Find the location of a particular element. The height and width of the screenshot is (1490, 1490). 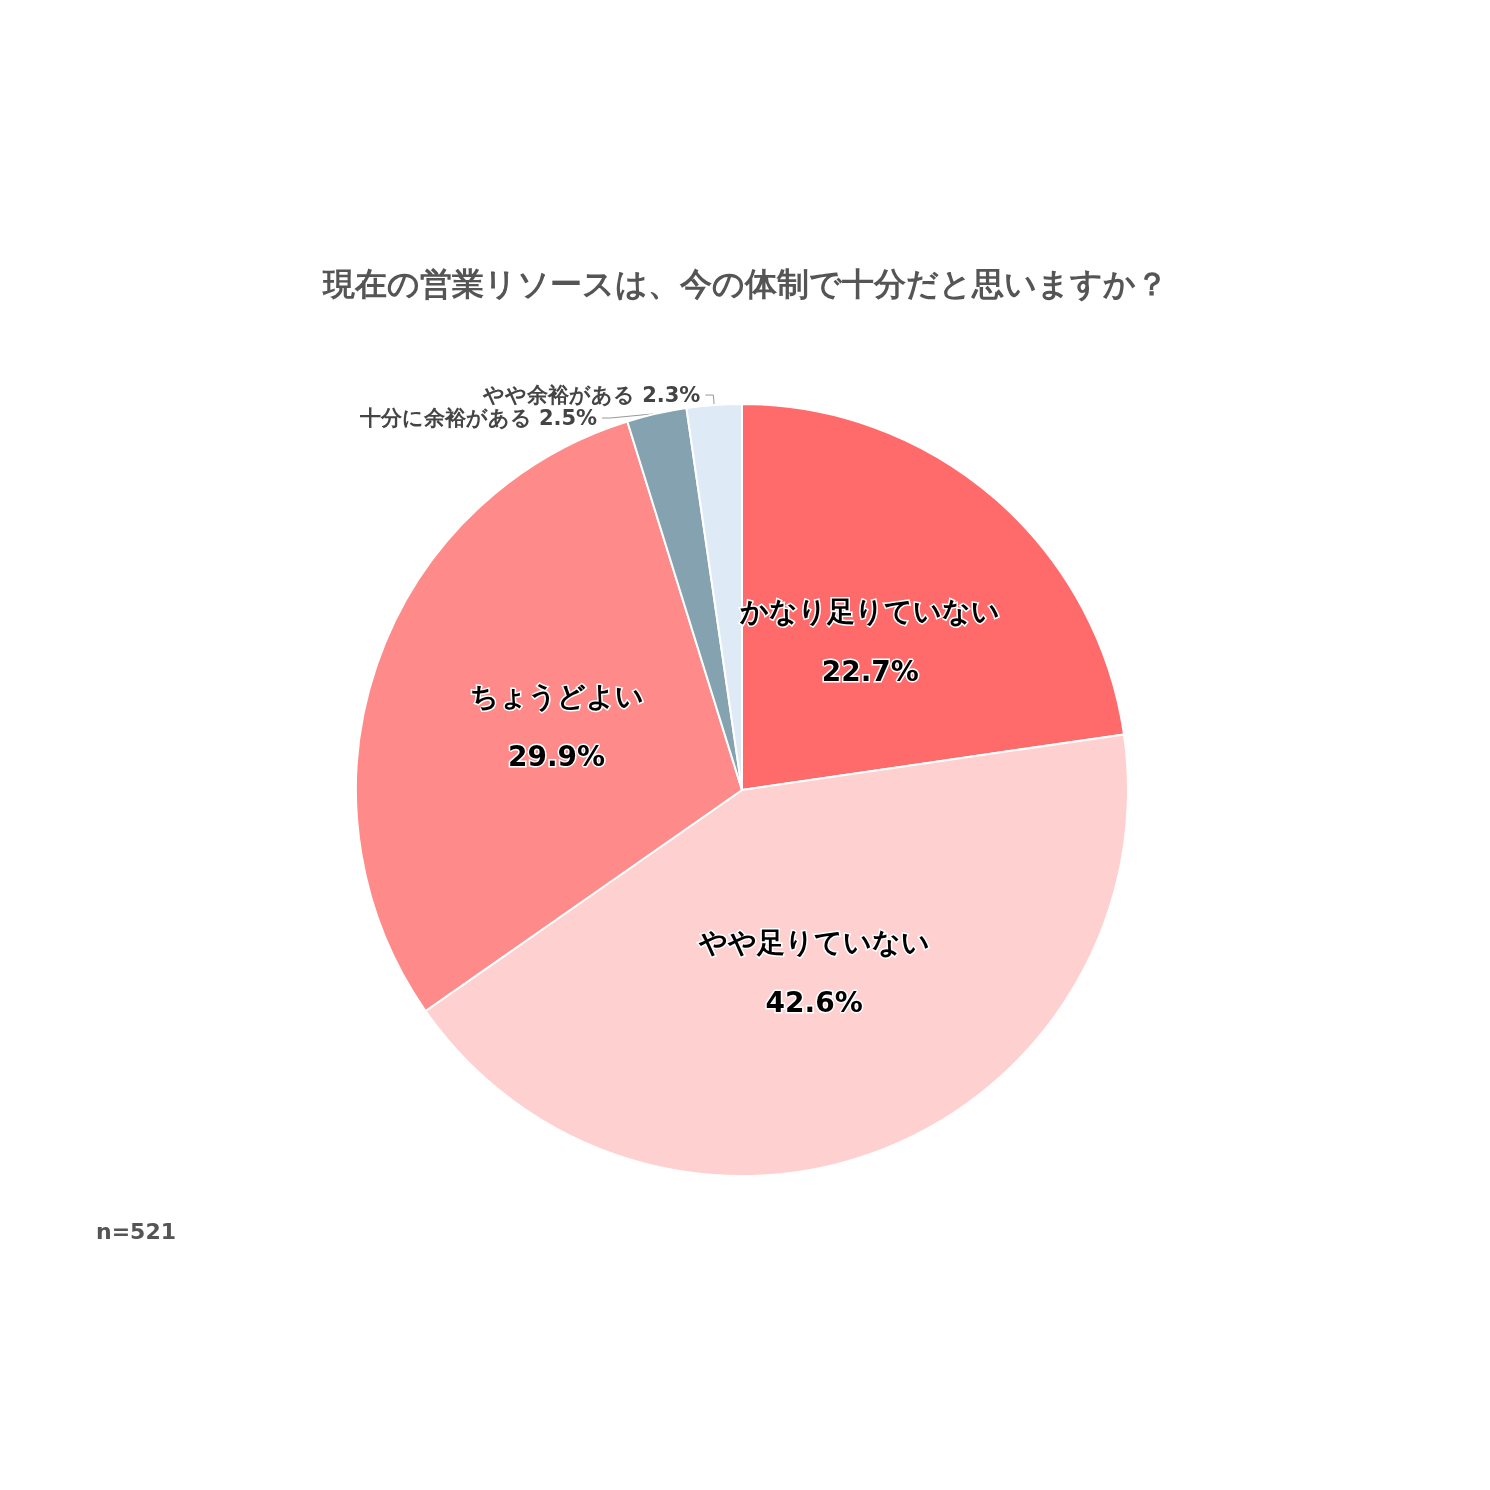

slice-label: やや足りていない is located at coordinates (813, 942).